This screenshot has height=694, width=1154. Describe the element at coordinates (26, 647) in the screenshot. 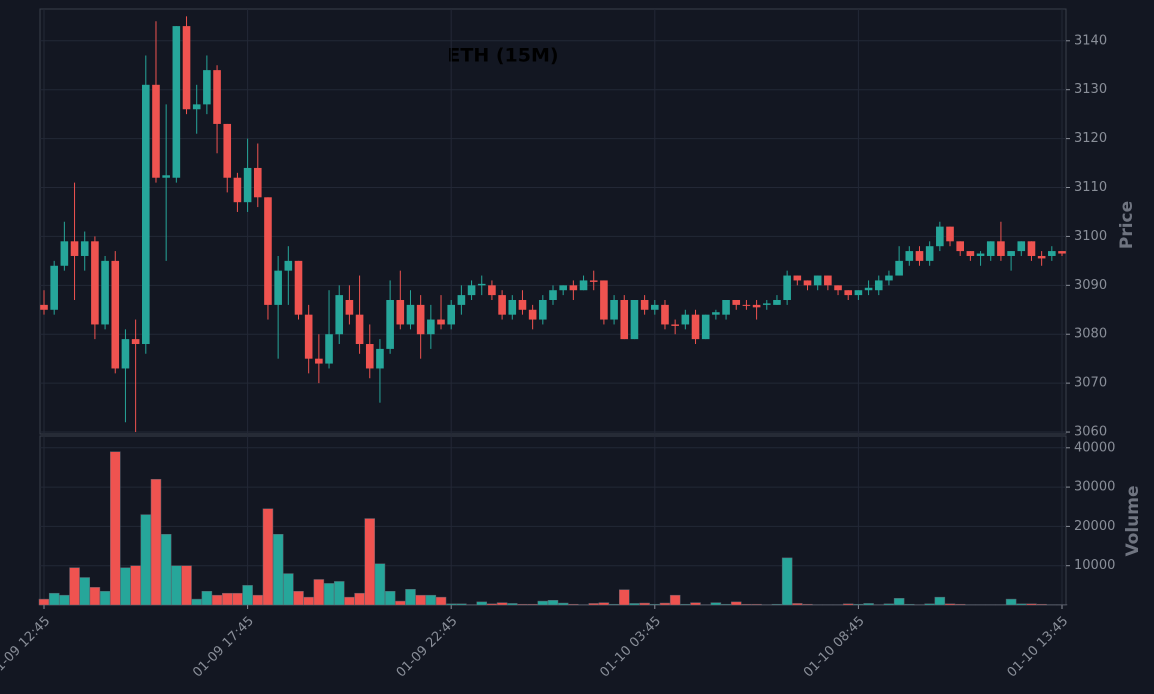

I see `x-tick-label: 01-09 12:45` at that location.